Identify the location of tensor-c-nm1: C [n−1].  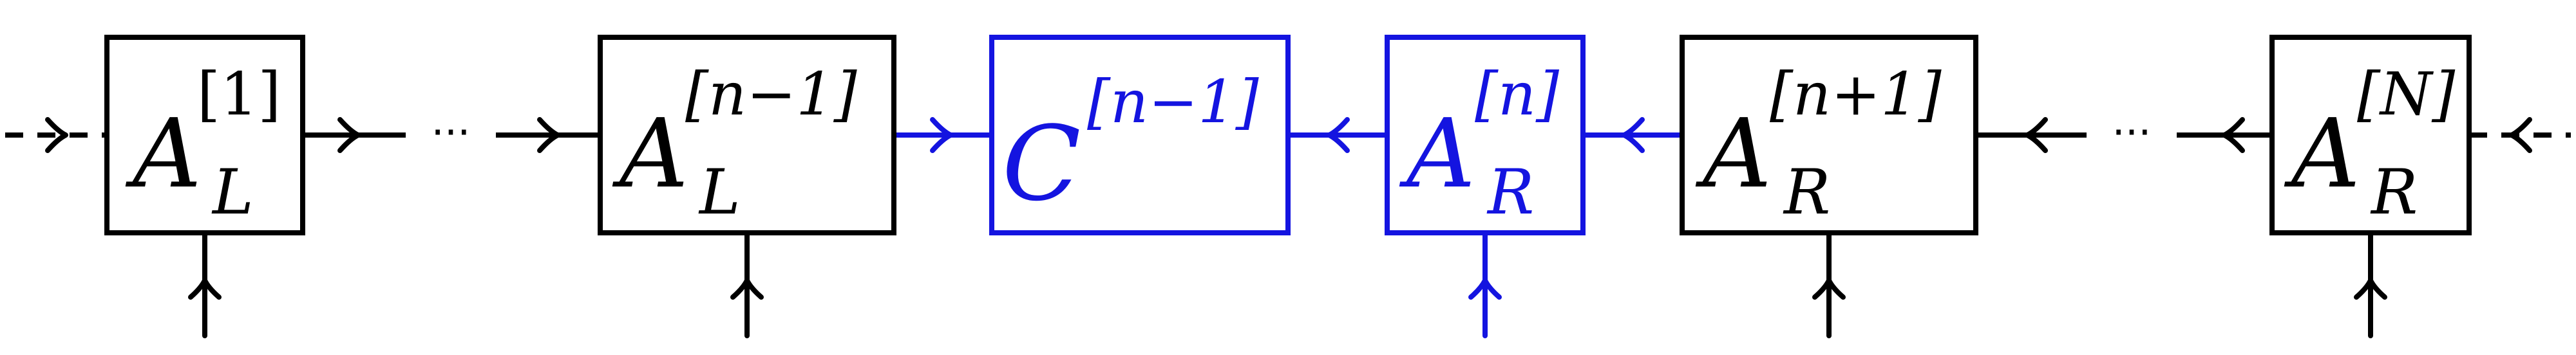
(1140, 135).